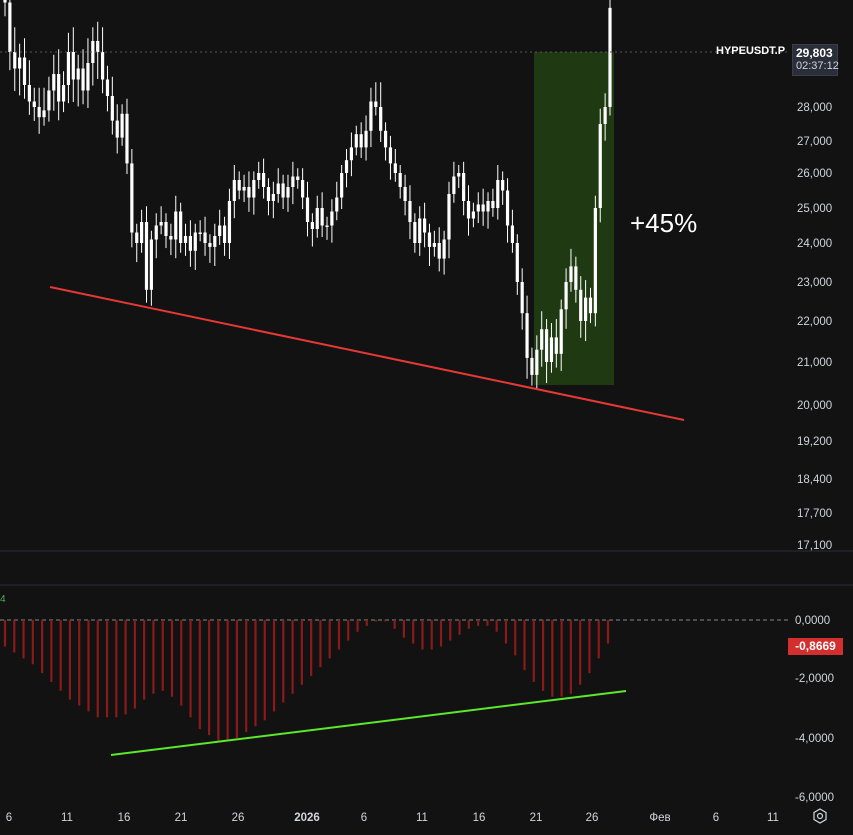 The height and width of the screenshot is (835, 853). Describe the element at coordinates (814, 108) in the screenshot. I see `price-tick-label: 28,000` at that location.